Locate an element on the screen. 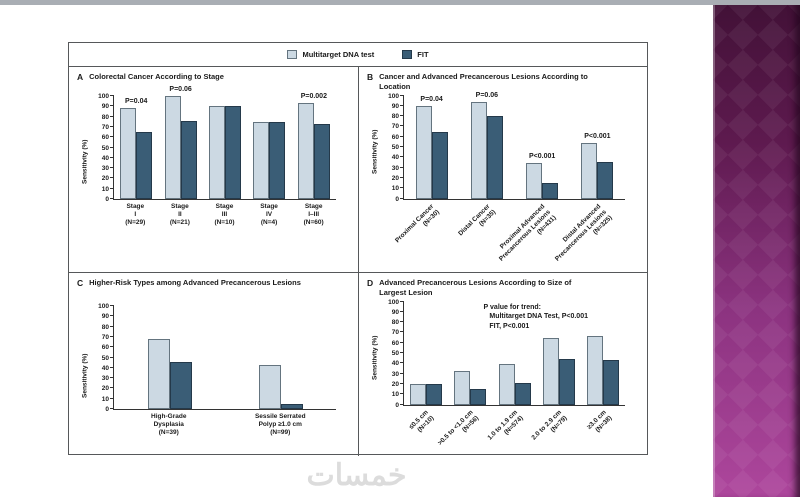  panel-a-title: A Colorectal Cancer According to Stage is located at coordinates (213, 77).